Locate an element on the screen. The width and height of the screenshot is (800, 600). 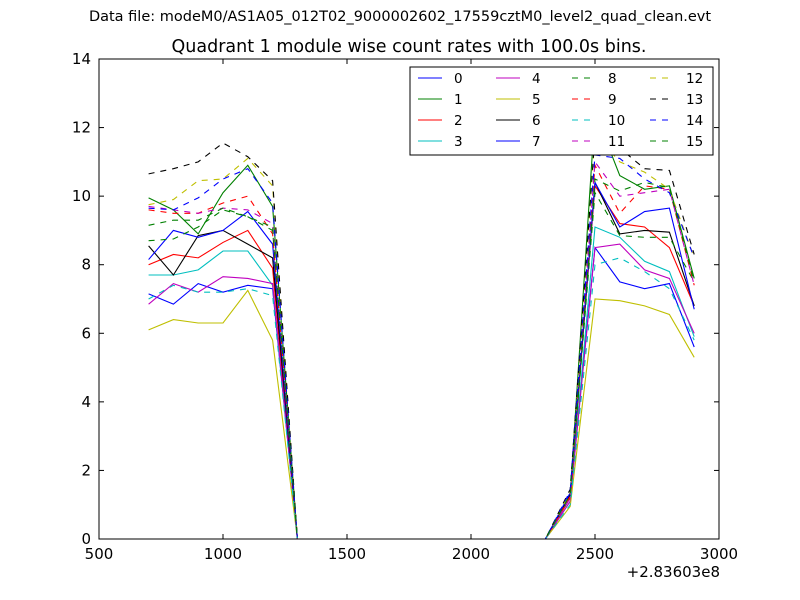
y-tick-label: 10 is located at coordinates (81, 196).